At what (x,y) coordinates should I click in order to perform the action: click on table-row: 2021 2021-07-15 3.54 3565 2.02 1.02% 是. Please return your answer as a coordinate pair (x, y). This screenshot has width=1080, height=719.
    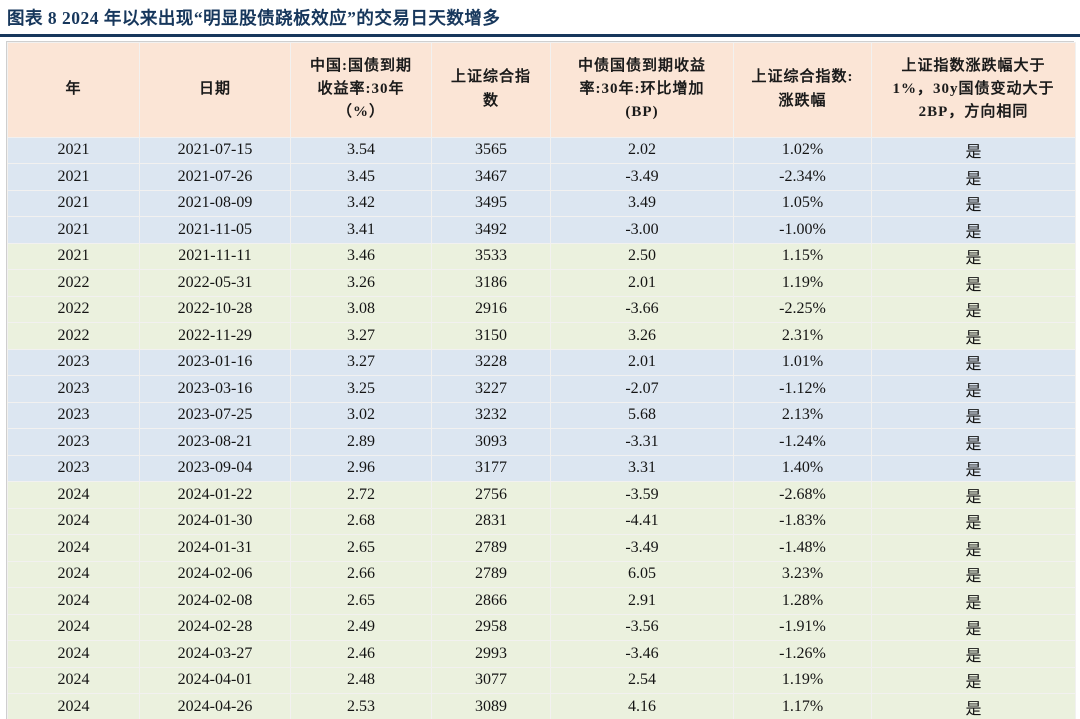
    Looking at the image, I should click on (541, 150).